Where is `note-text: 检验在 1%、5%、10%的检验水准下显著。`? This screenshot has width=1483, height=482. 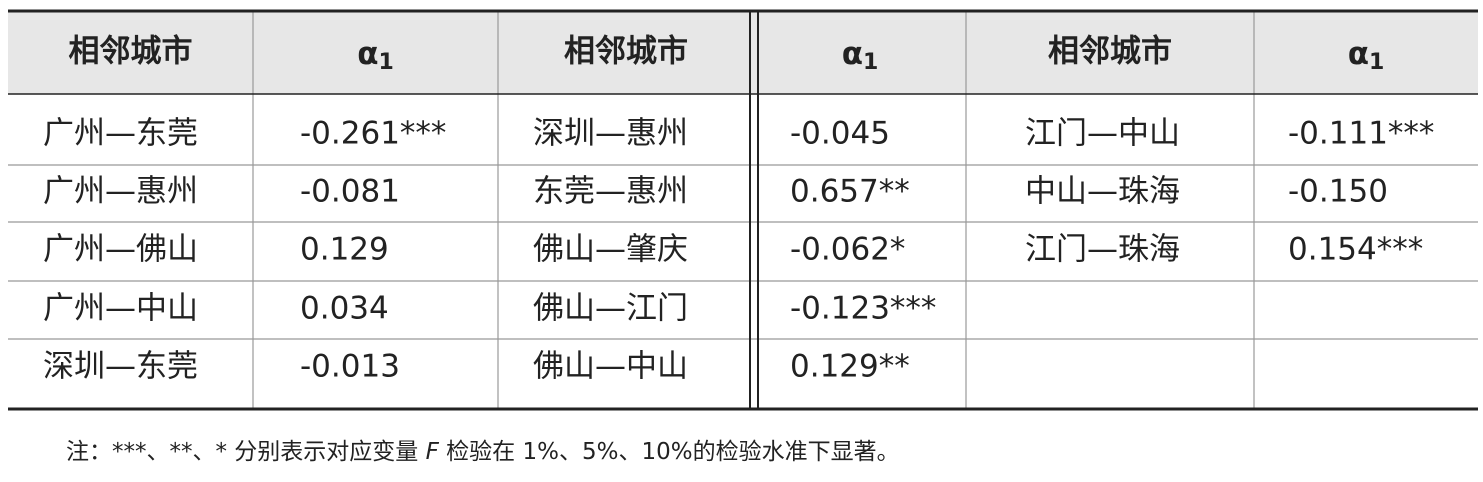 note-text: 检验在 1%、5%、10%的检验水准下显著。 is located at coordinates (669, 452).